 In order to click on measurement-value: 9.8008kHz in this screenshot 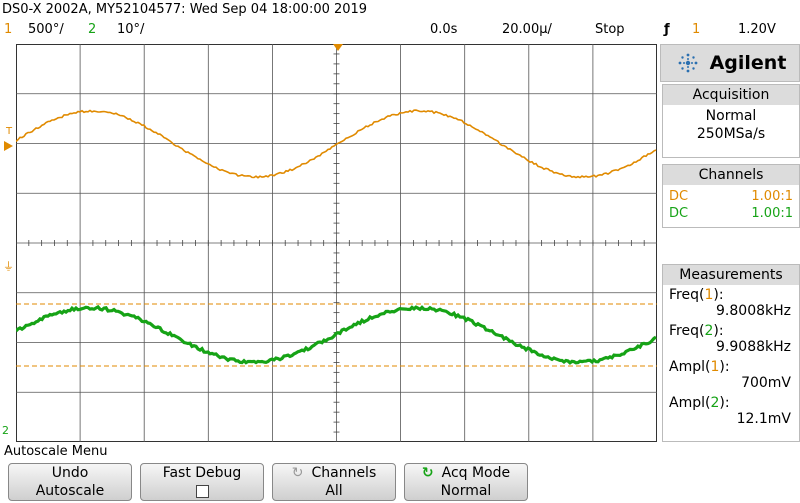, I will do `click(731, 312)`.